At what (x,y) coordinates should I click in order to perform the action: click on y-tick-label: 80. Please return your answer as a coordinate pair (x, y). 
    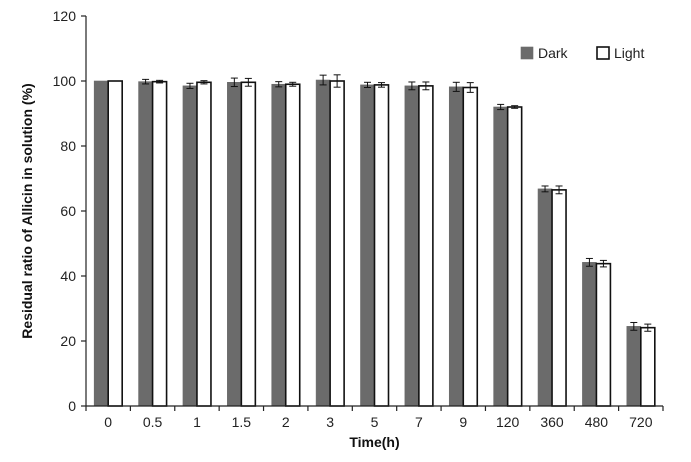
    Looking at the image, I should click on (68, 146).